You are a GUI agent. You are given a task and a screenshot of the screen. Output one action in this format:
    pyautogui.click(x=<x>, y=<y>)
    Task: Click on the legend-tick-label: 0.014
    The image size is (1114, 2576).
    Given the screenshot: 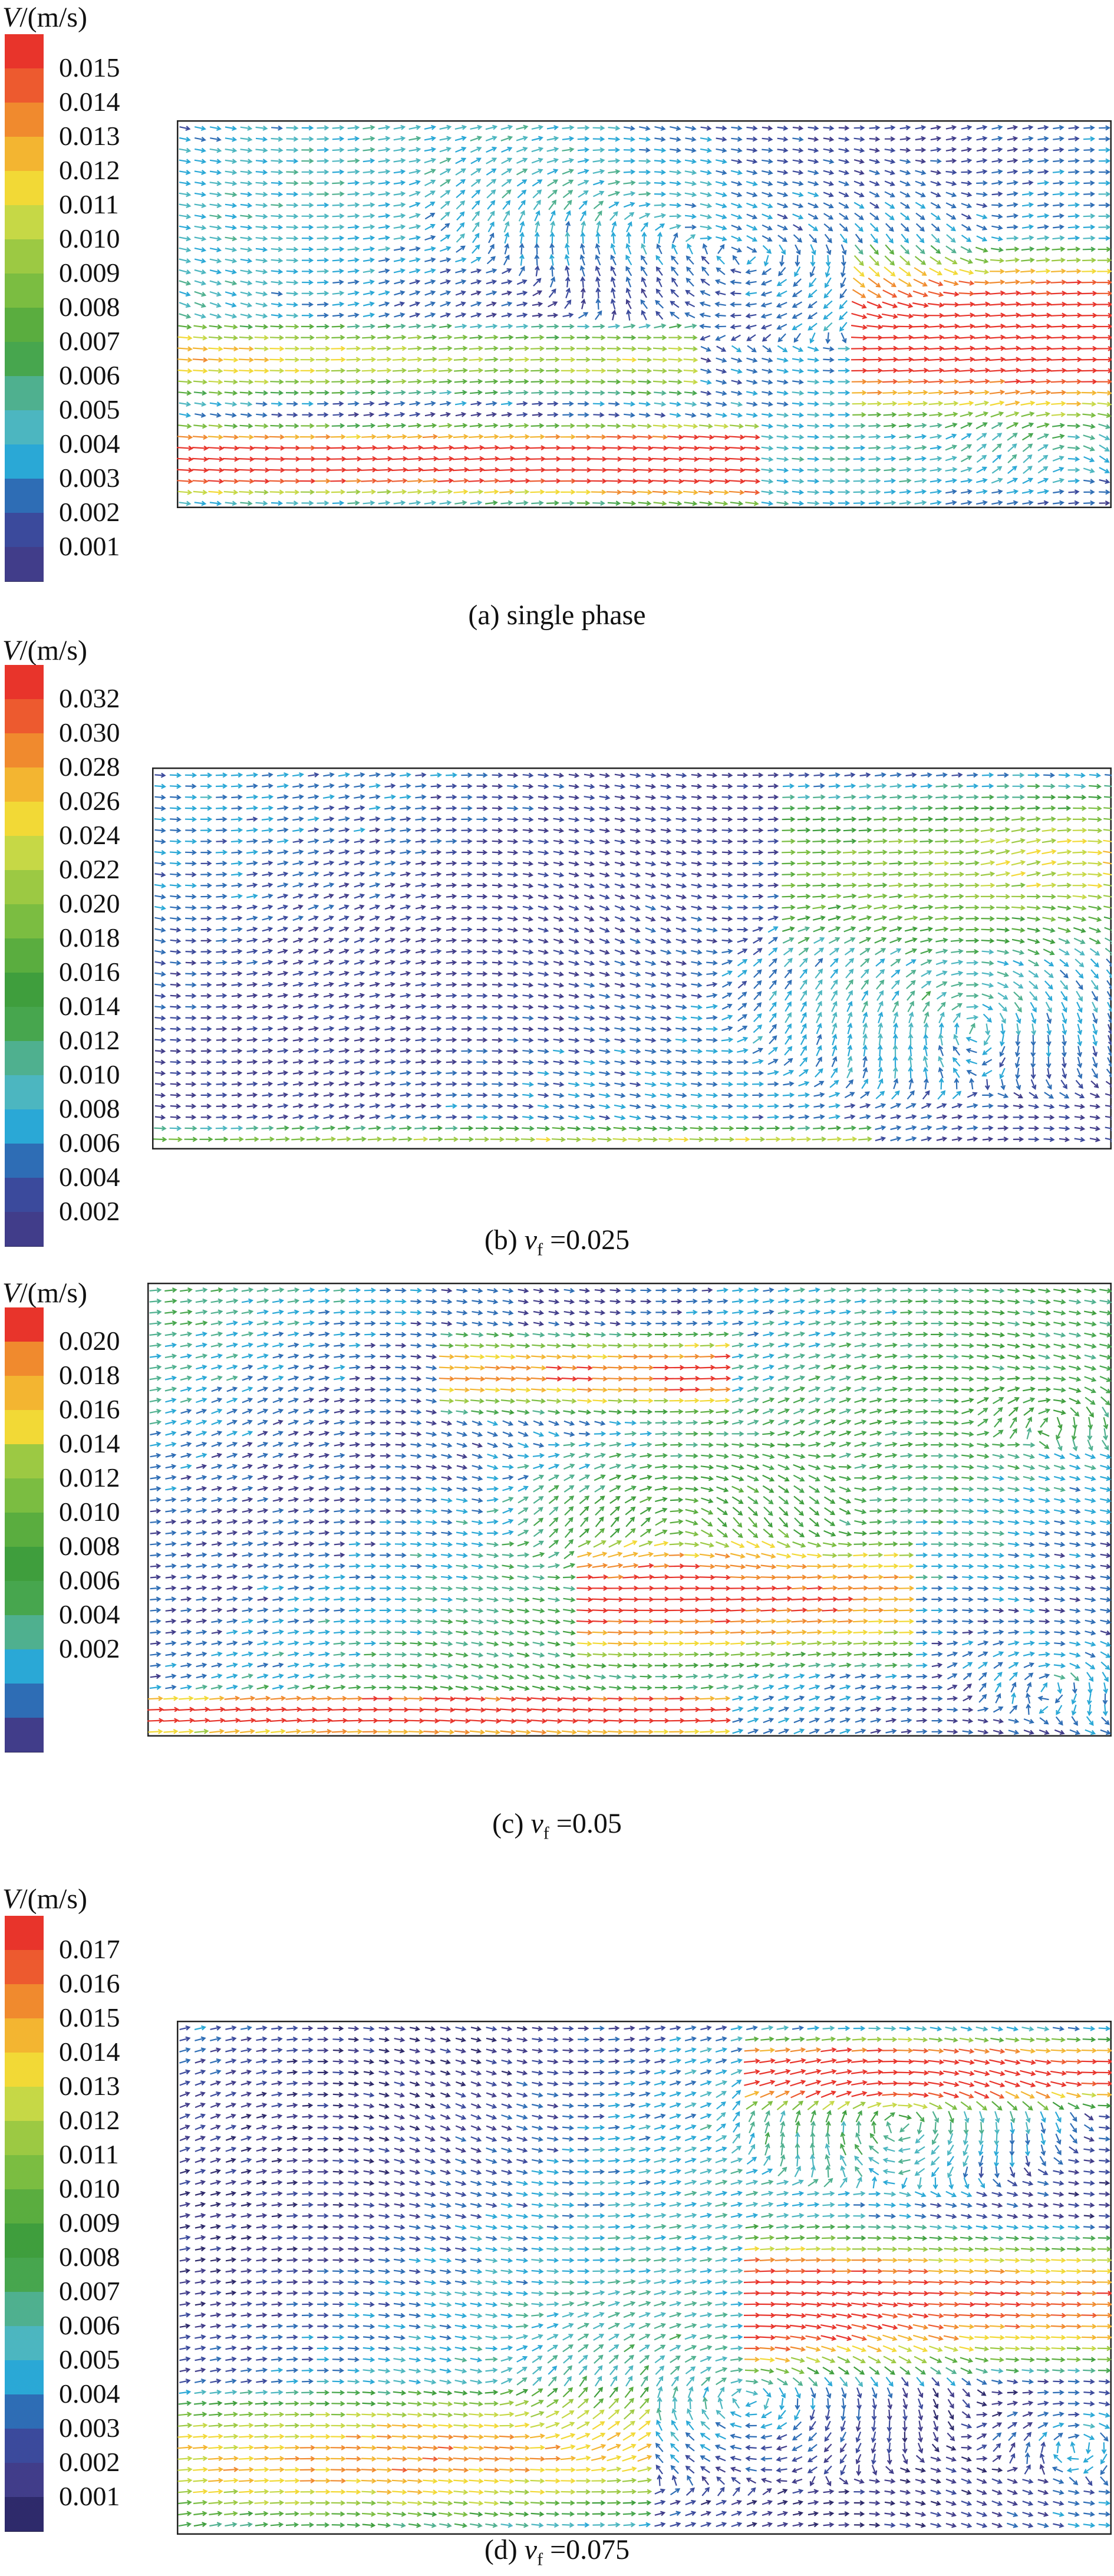 What is the action you would take?
    pyautogui.click(x=89, y=1443)
    